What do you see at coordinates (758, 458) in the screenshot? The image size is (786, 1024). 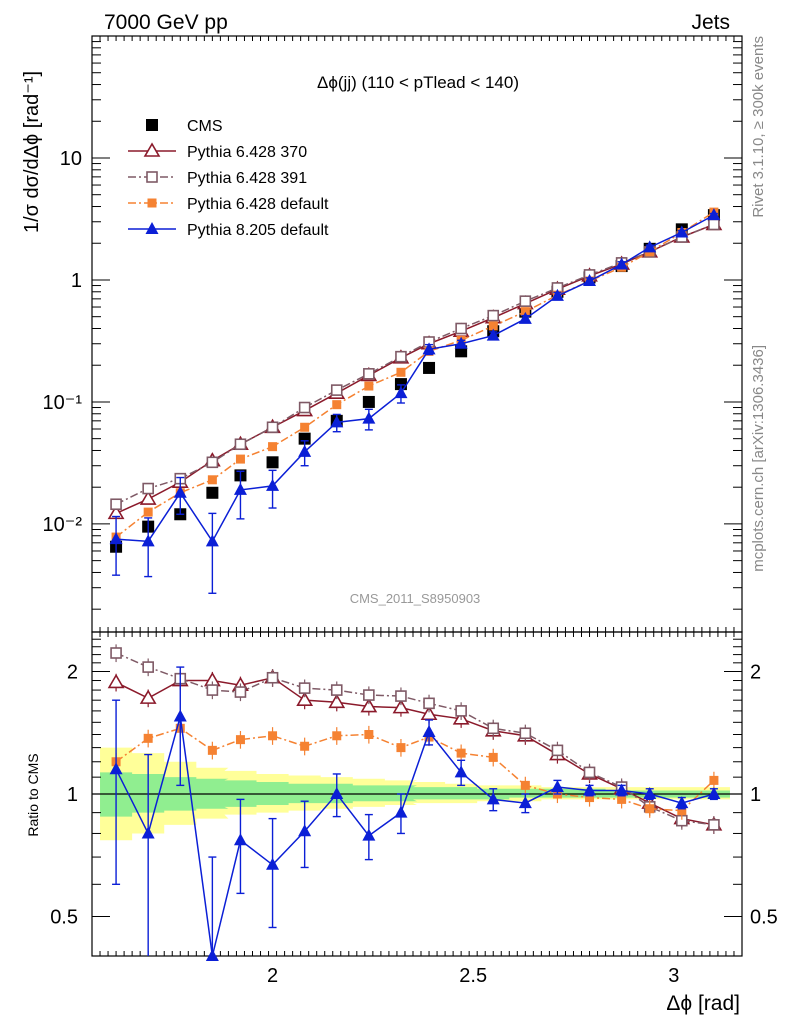 I see `mcplots-label: mcplots.cern.ch [arXiv:1306.3436]` at bounding box center [758, 458].